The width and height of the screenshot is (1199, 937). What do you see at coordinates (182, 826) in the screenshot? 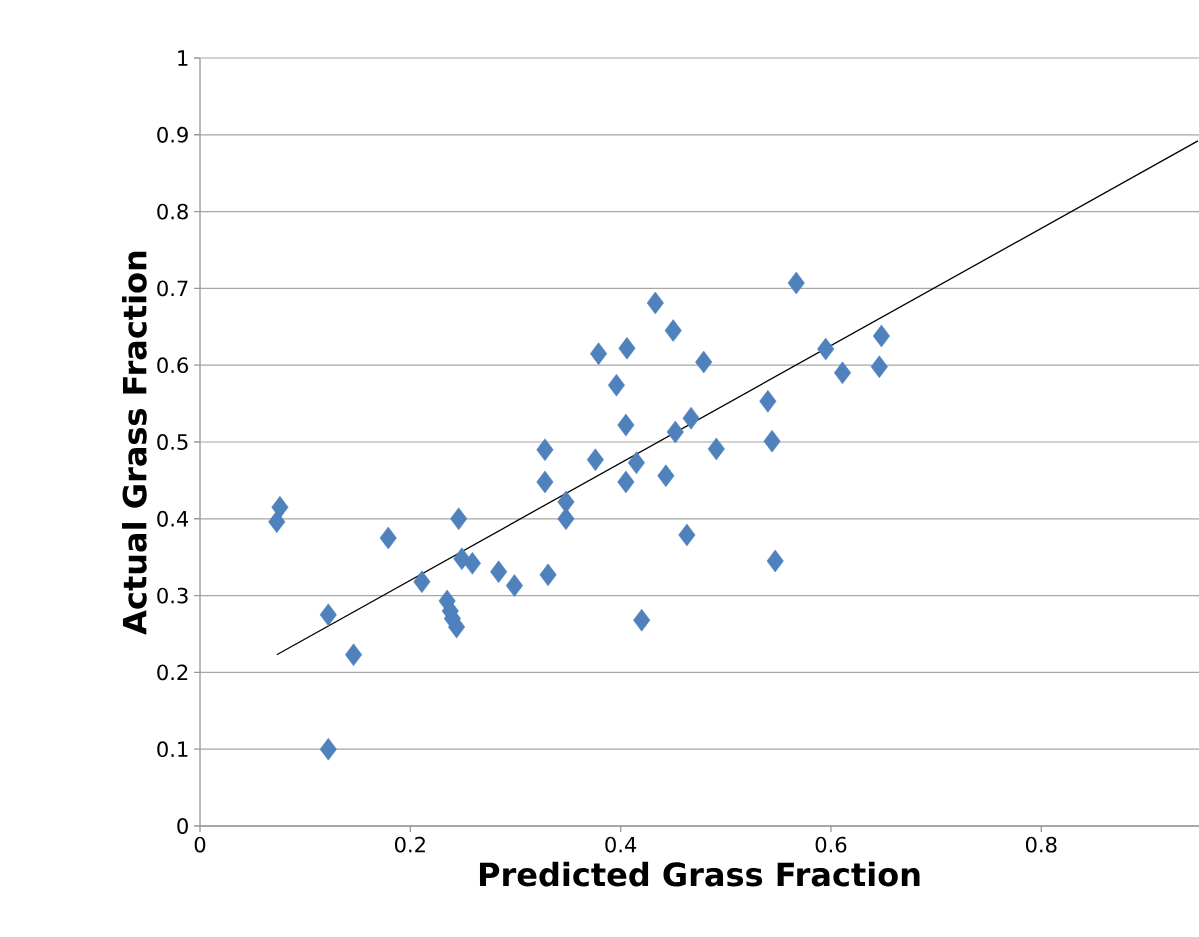
I see `y-tick-label: 0` at bounding box center [182, 826].